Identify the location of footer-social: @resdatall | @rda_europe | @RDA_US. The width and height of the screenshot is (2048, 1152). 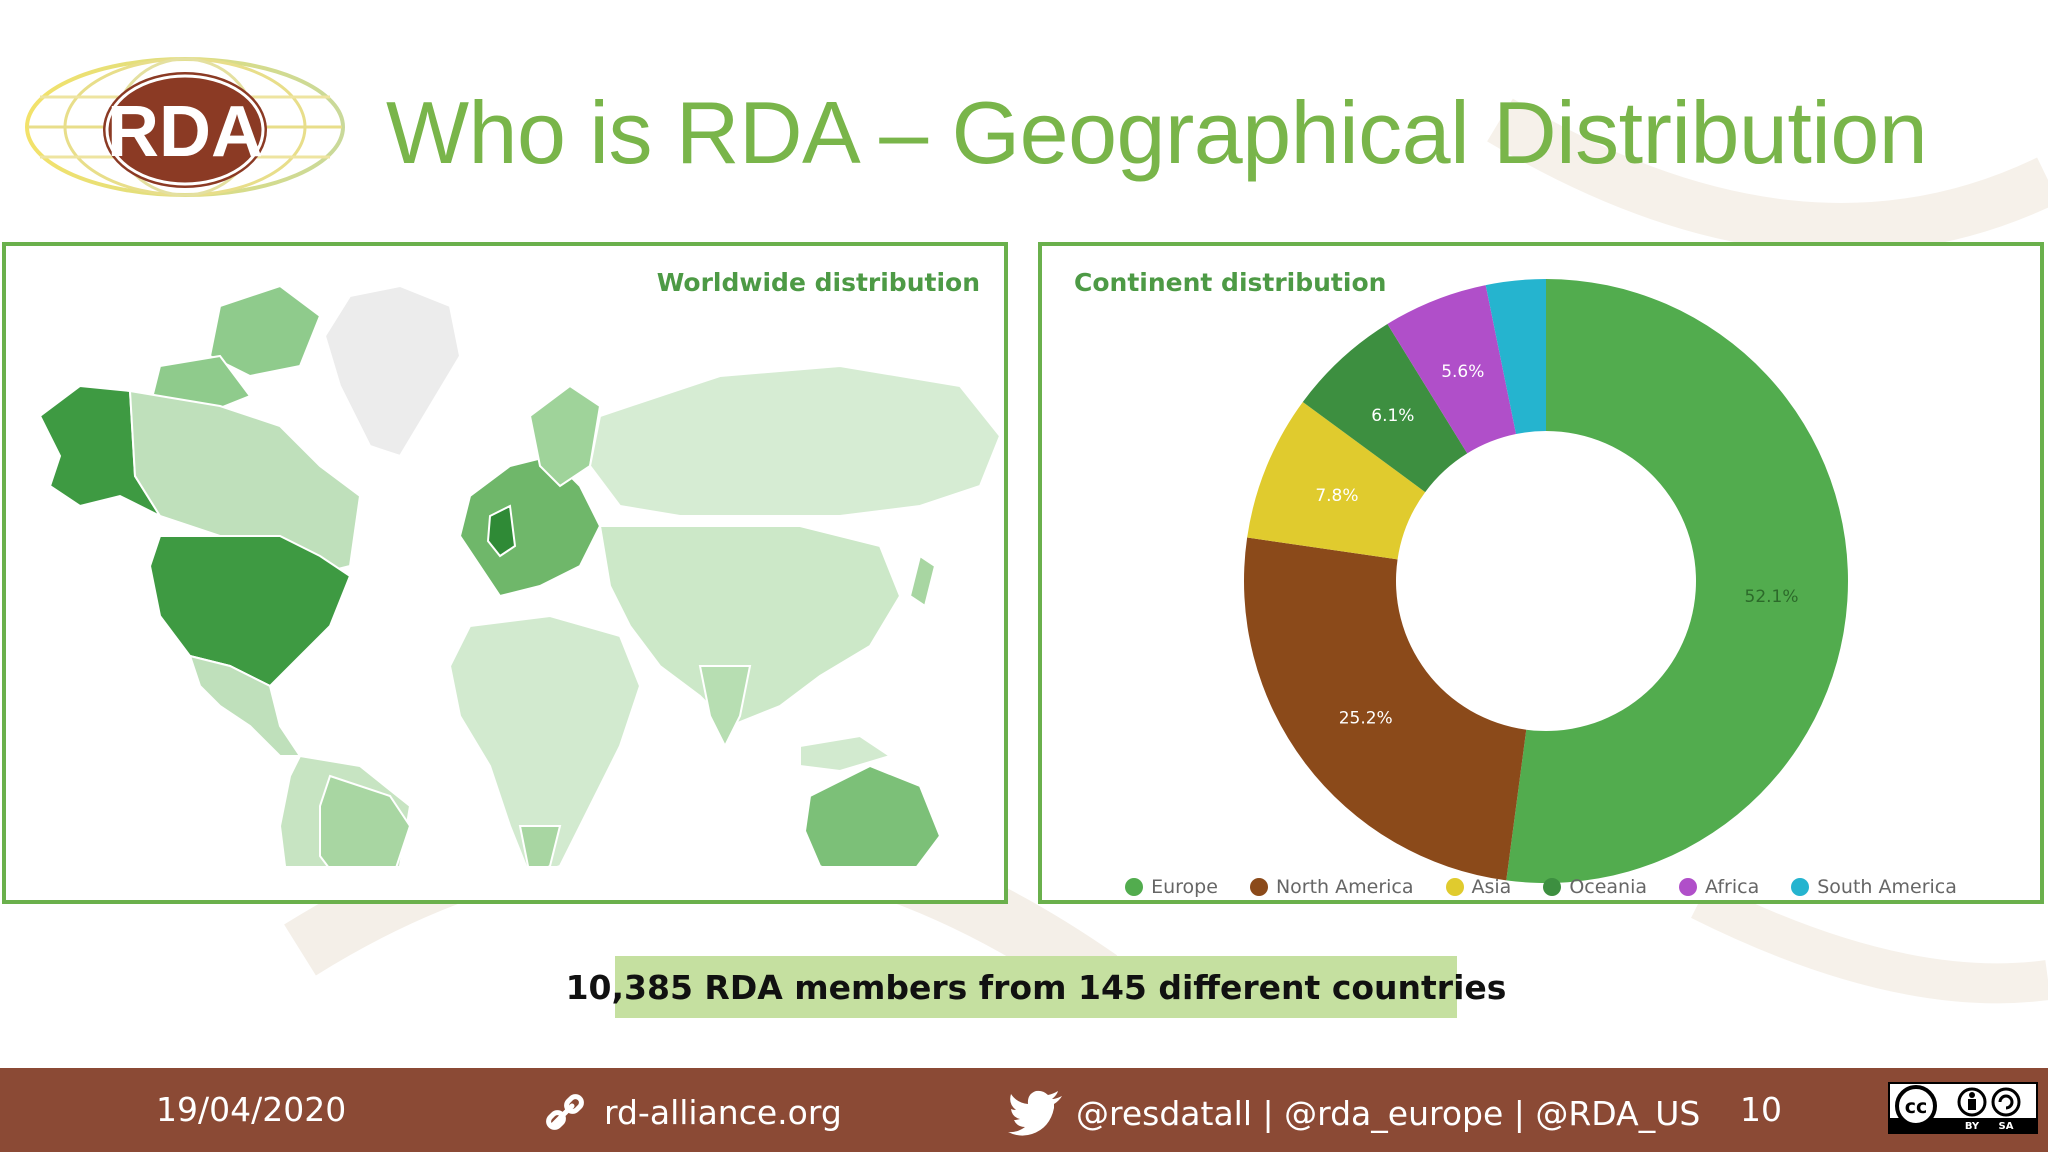
(1388, 1113).